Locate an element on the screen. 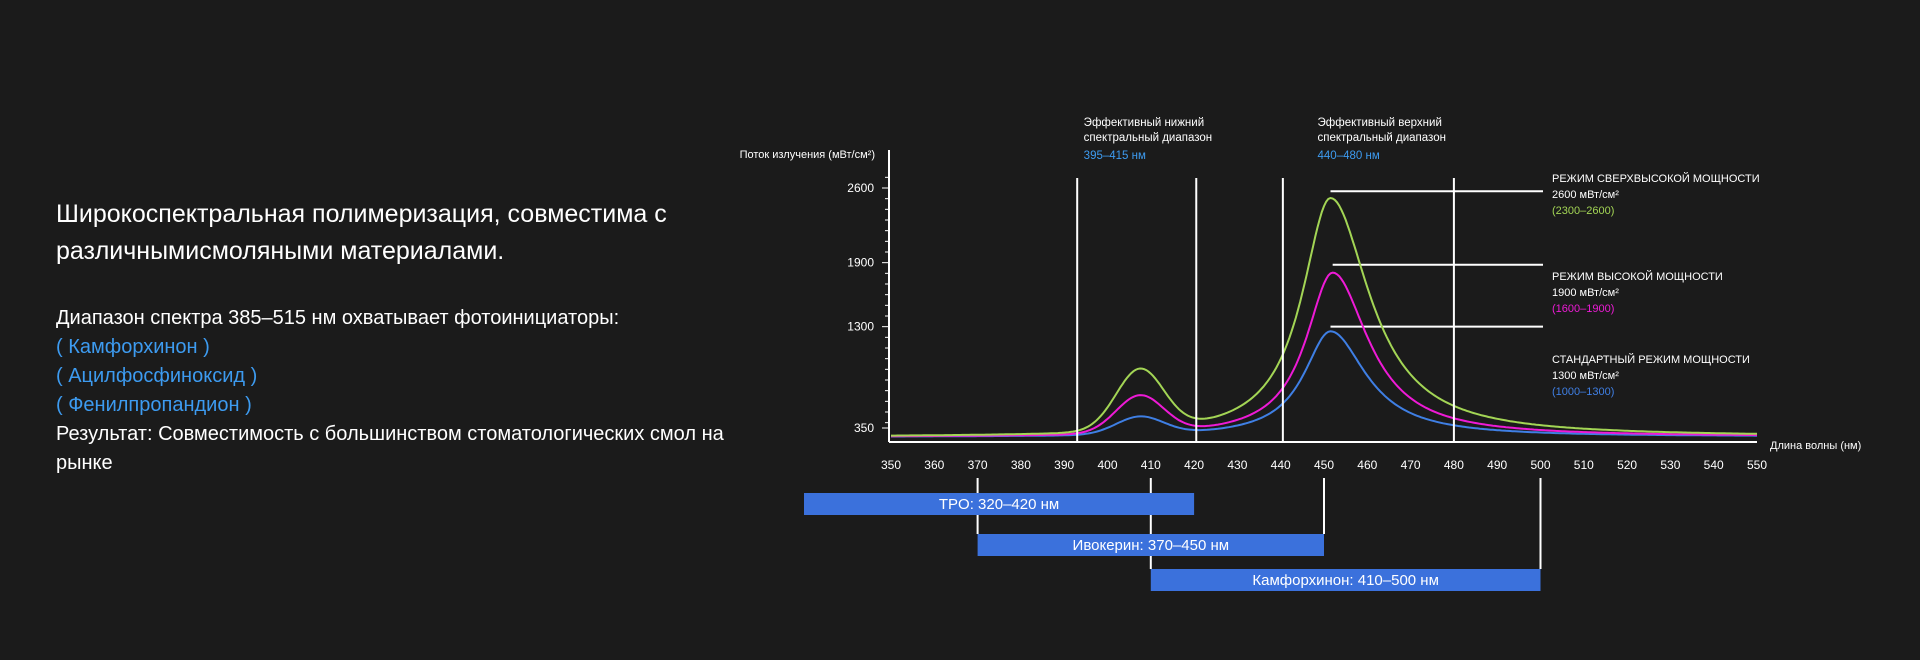  x-tick-label: 550 is located at coordinates (1757, 465).